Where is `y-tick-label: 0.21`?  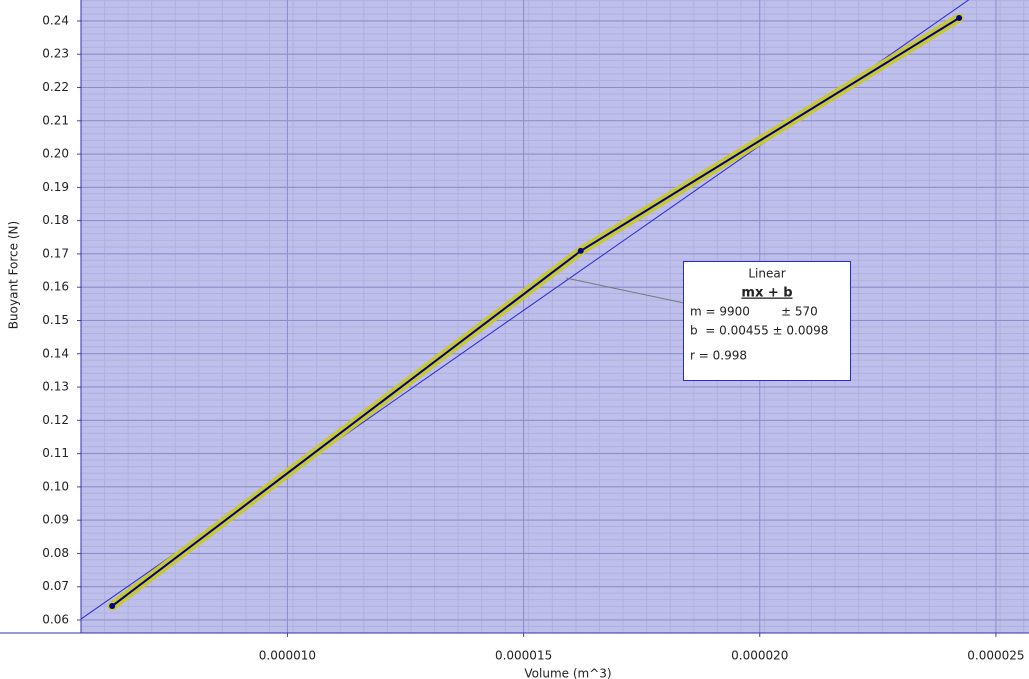
y-tick-label: 0.21 is located at coordinates (55, 120).